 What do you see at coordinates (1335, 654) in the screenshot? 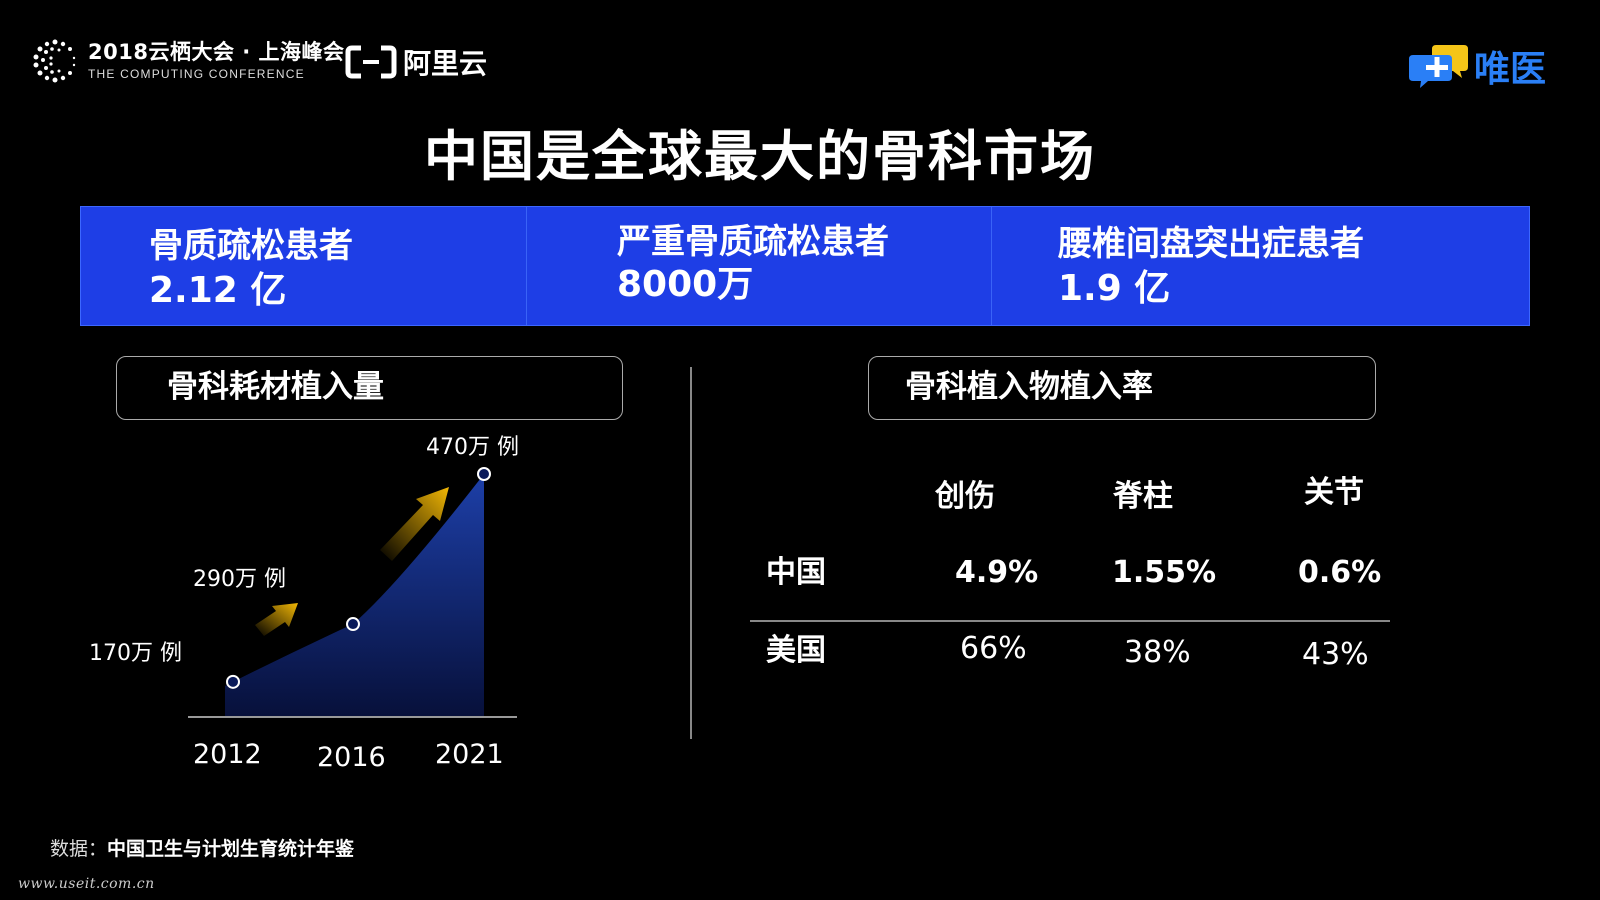
I see `table-cell: 43%` at bounding box center [1335, 654].